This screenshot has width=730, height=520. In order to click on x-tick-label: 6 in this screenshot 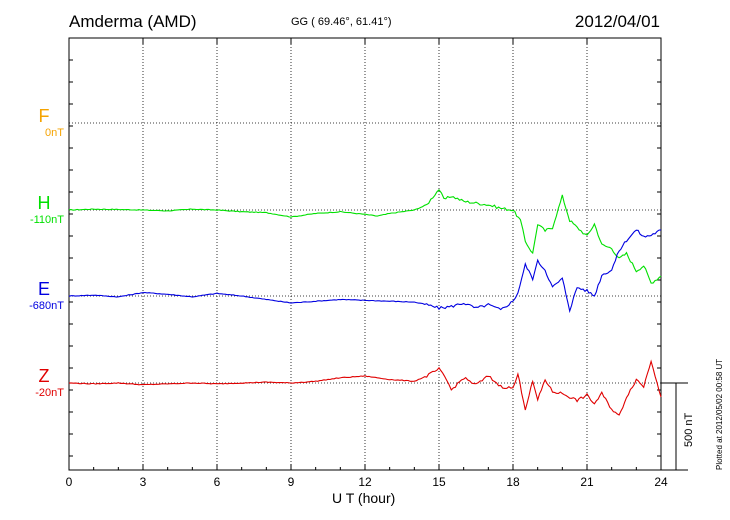, I will do `click(217, 482)`.